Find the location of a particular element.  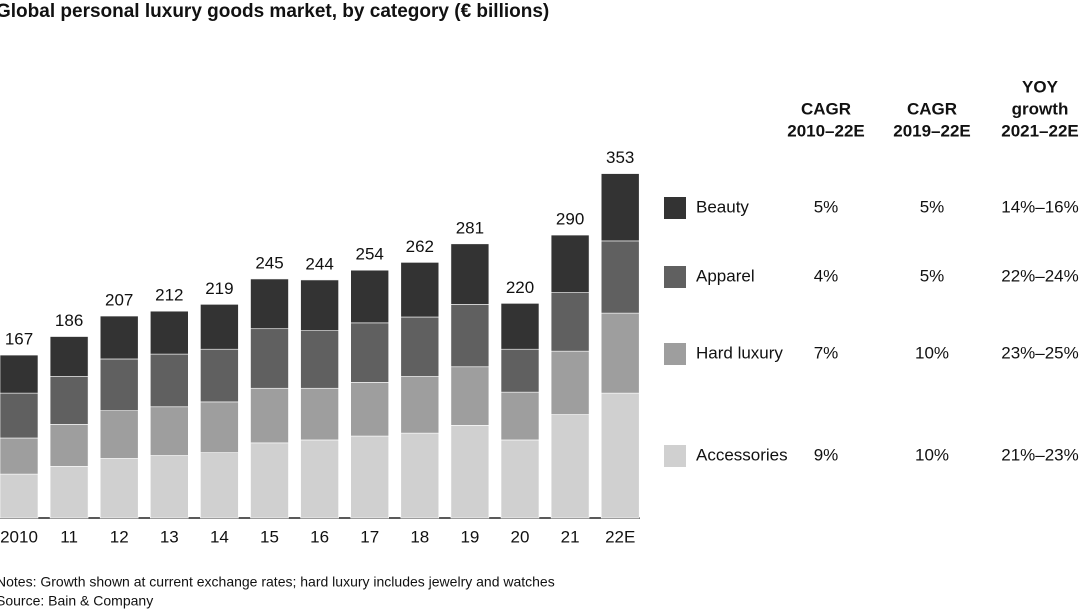

x-tick-label: 22E is located at coordinates (620, 536).